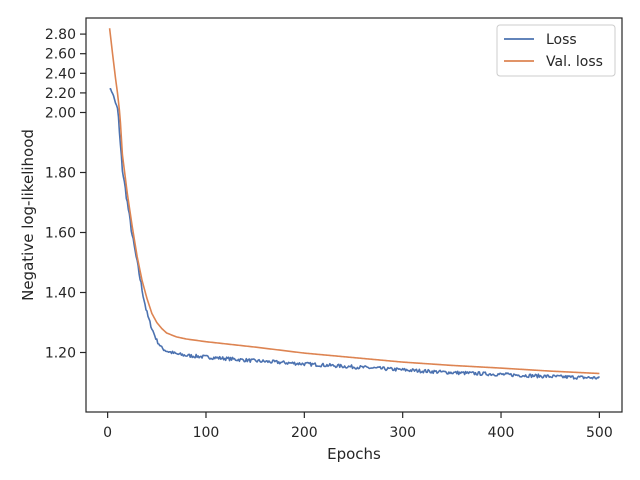 The image size is (640, 480). What do you see at coordinates (107, 433) in the screenshot?
I see `x-tick-label-0: 0` at bounding box center [107, 433].